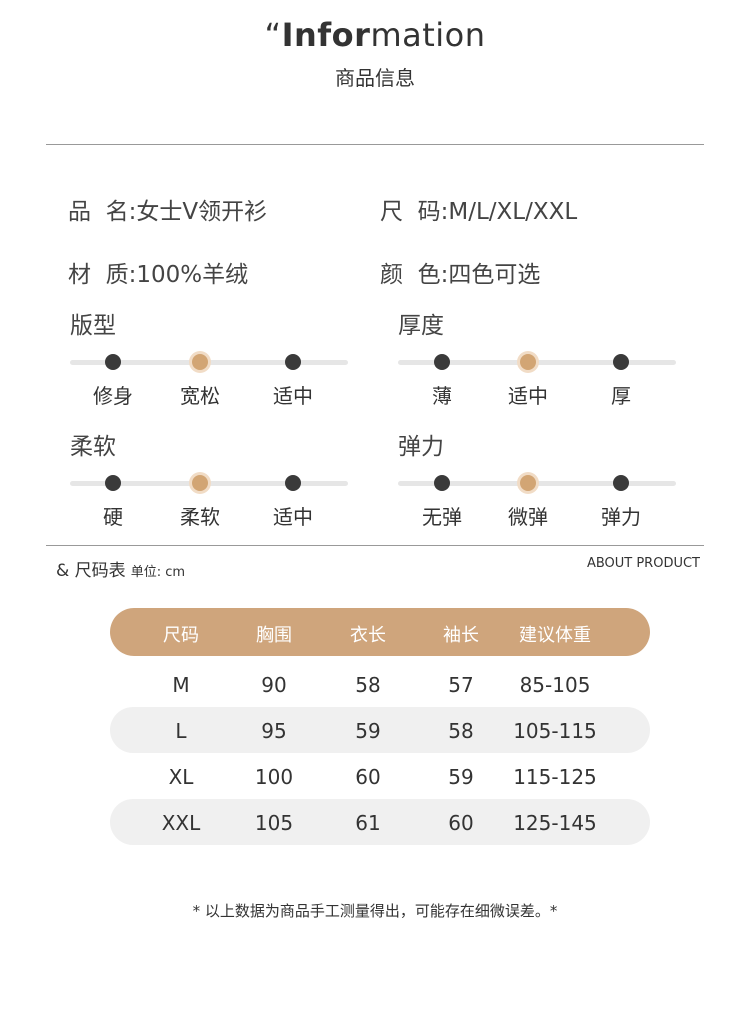 The image size is (750, 1010). Describe the element at coordinates (93, 447) in the screenshot. I see `scale-title: 柔软` at that location.